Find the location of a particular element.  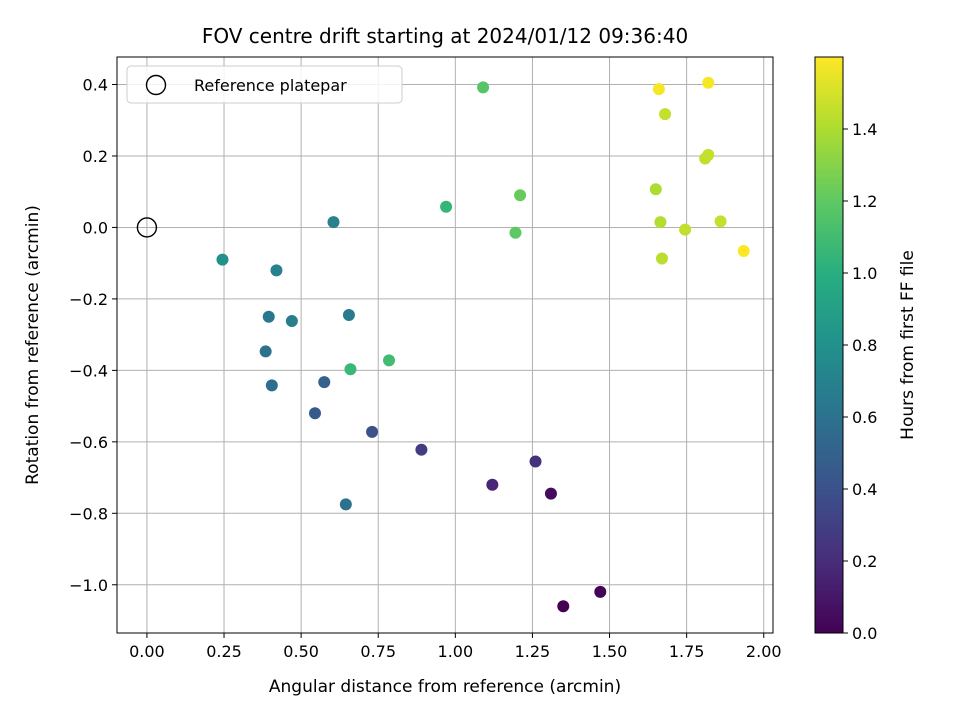

legend-marker-icon is located at coordinates (156, 85).